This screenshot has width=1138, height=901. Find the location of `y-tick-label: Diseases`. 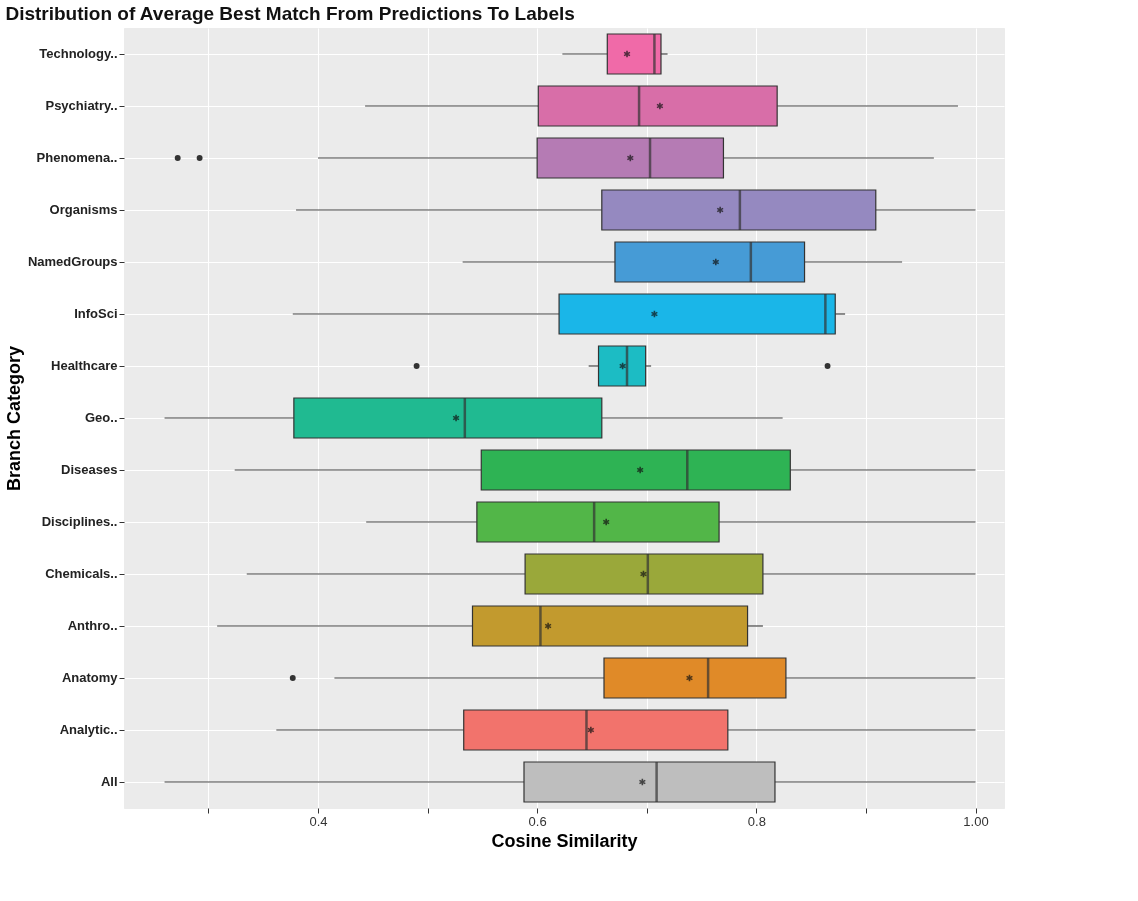

y-tick-label: Diseases is located at coordinates (89, 469).